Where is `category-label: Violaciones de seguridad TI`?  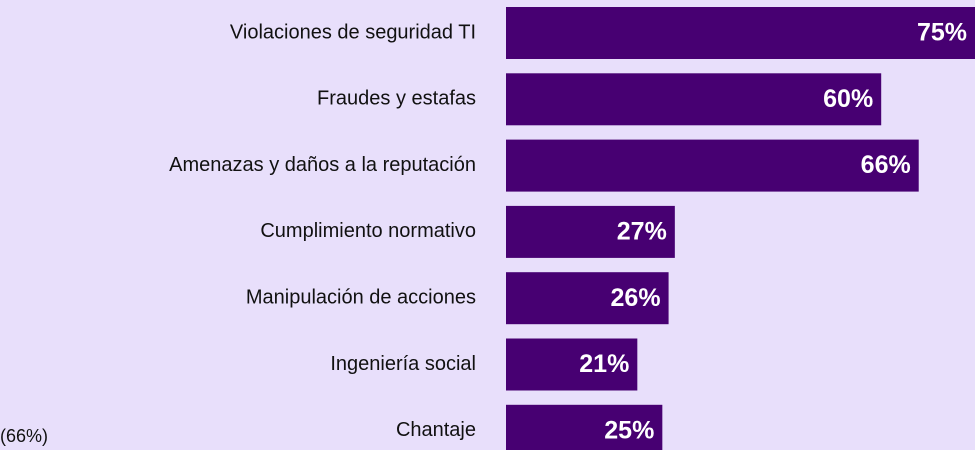
category-label: Violaciones de seguridad TI is located at coordinates (353, 32).